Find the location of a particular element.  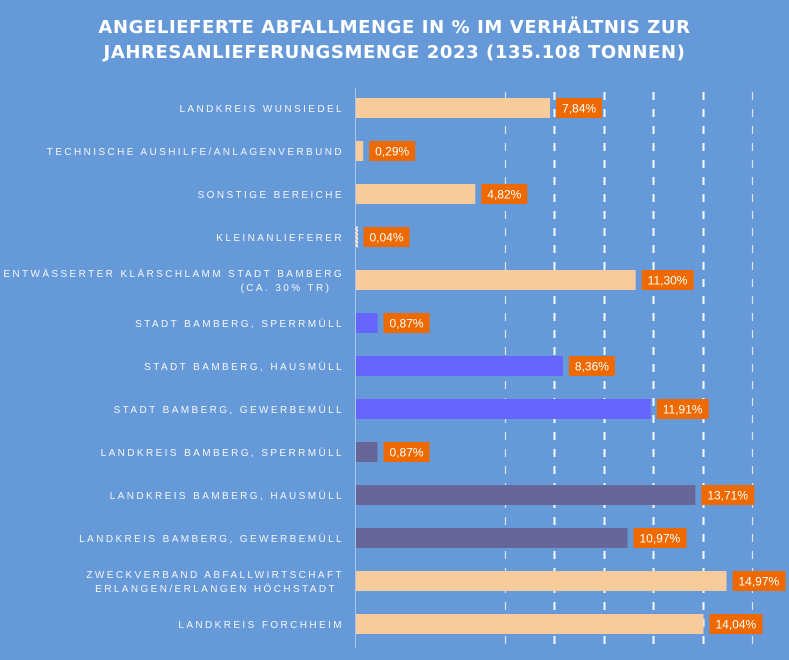

data-label: 13,71% is located at coordinates (727, 496).